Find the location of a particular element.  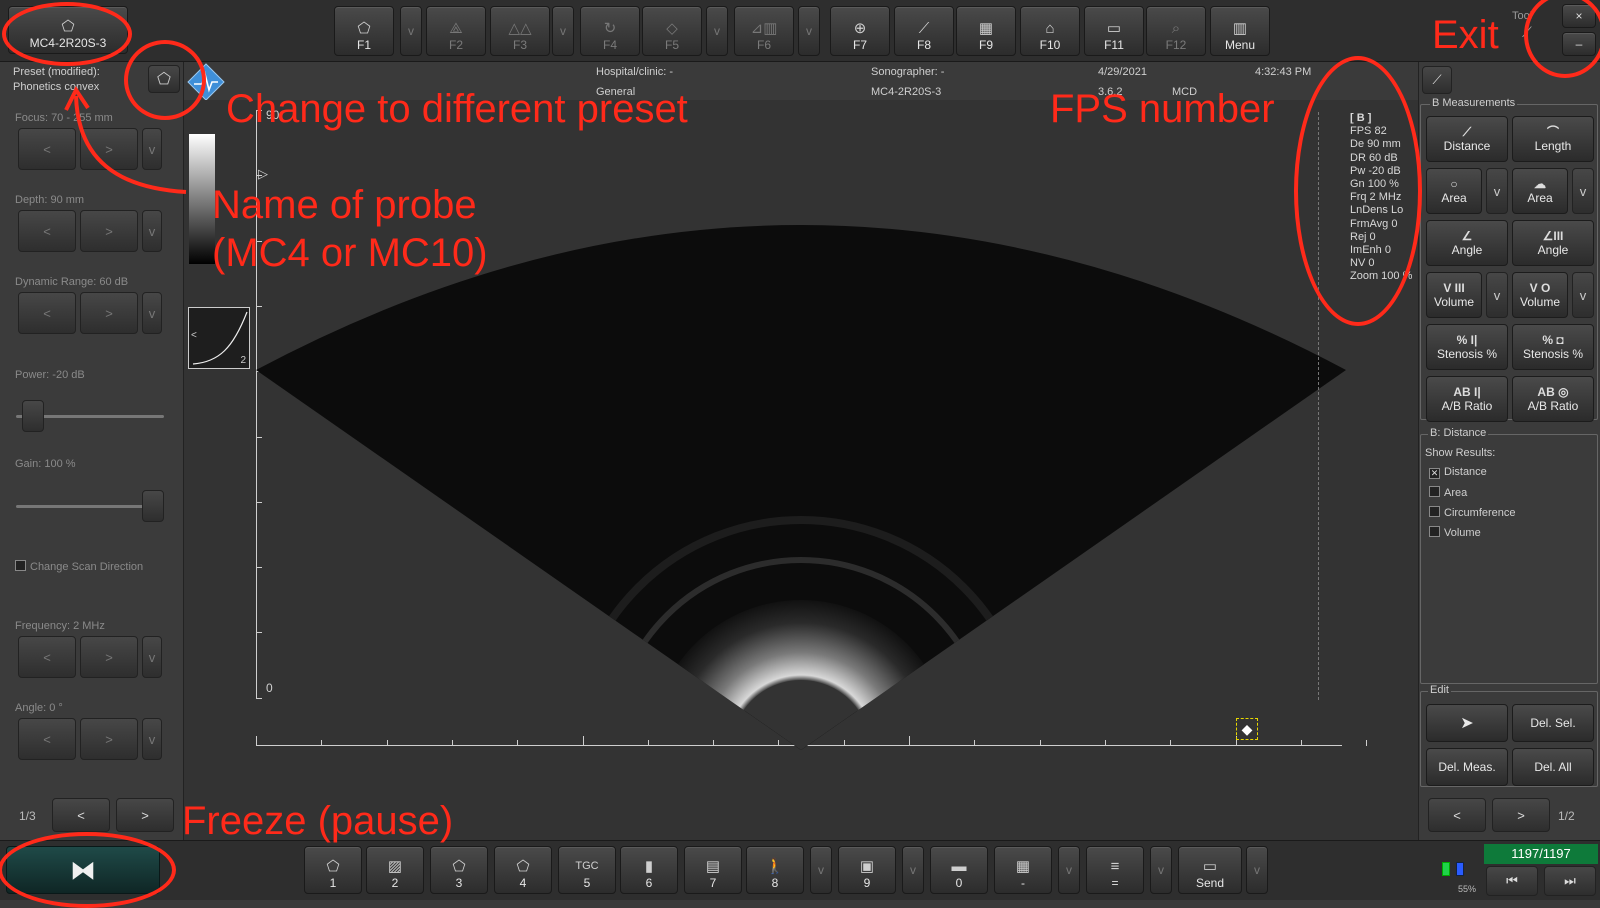

frequency-decrease-button: < is located at coordinates (47, 657).